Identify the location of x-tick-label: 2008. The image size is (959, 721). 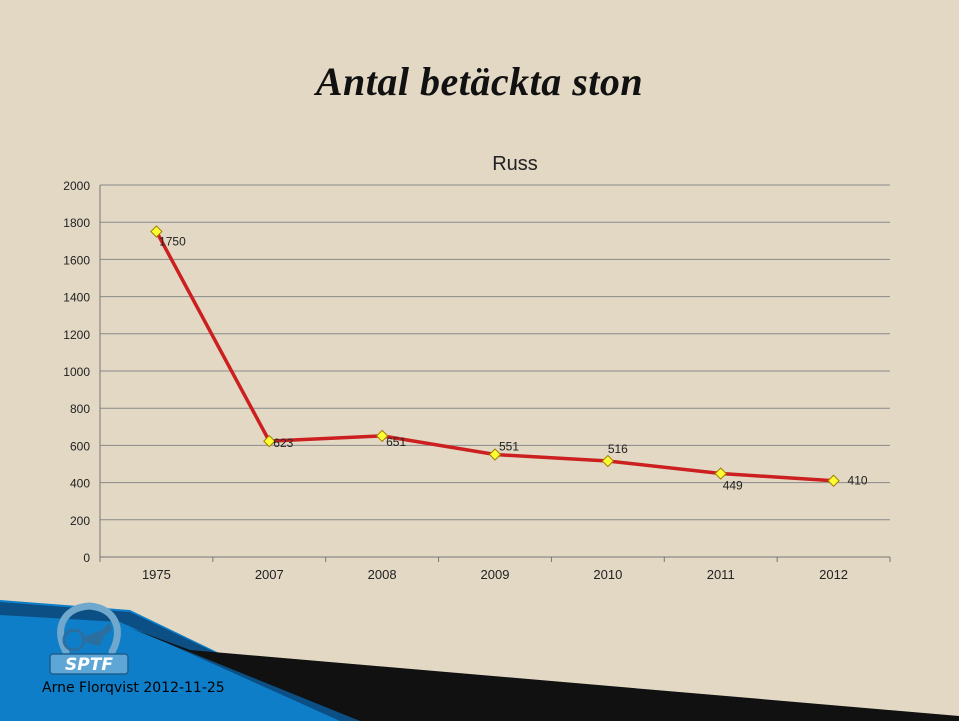
(382, 574).